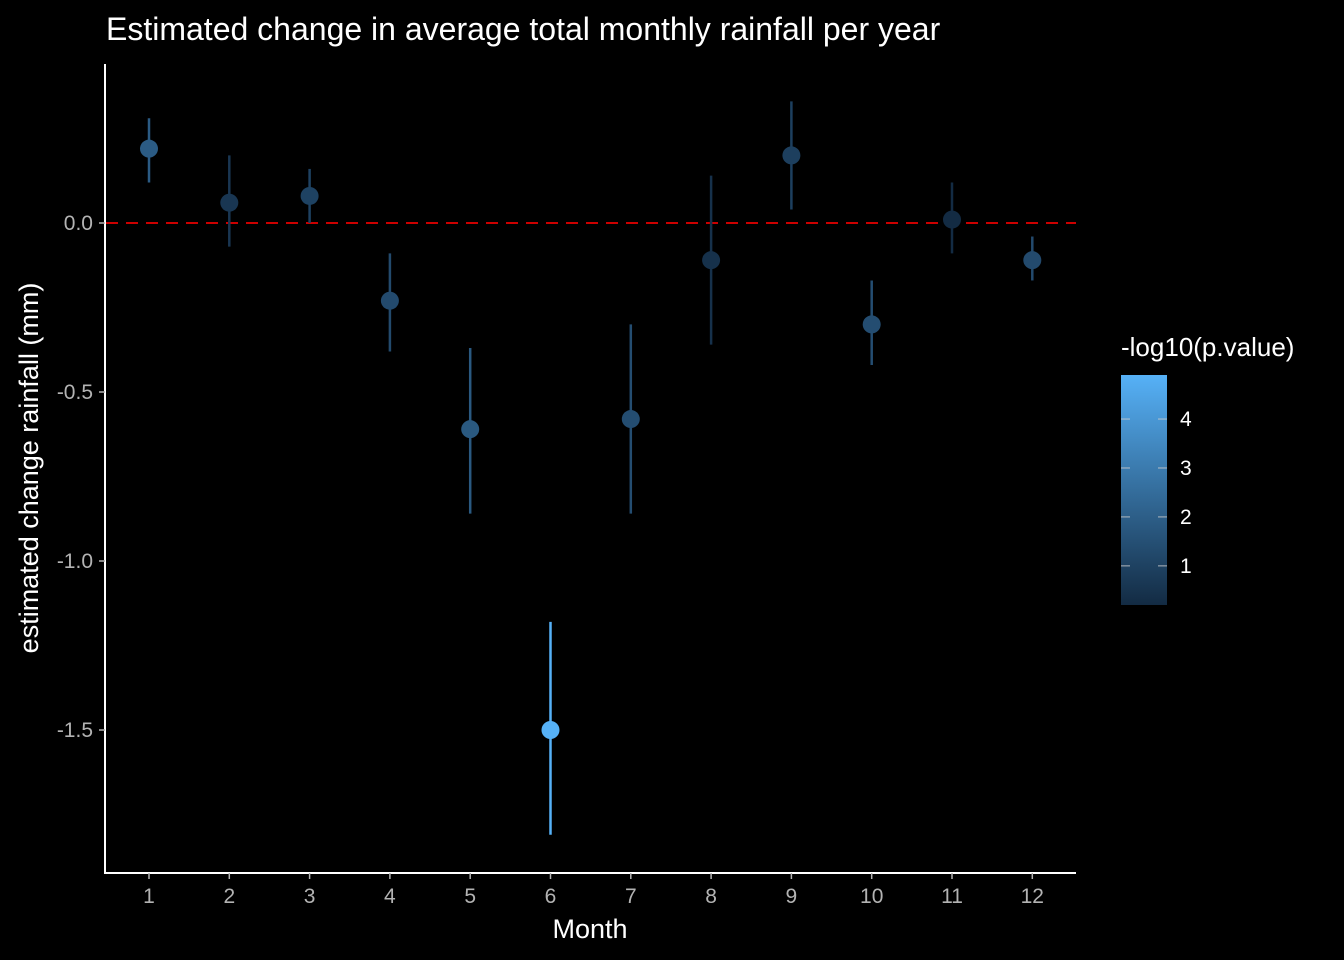 Image resolution: width=1344 pixels, height=960 pixels. I want to click on x-tick-label: 3, so click(310, 896).